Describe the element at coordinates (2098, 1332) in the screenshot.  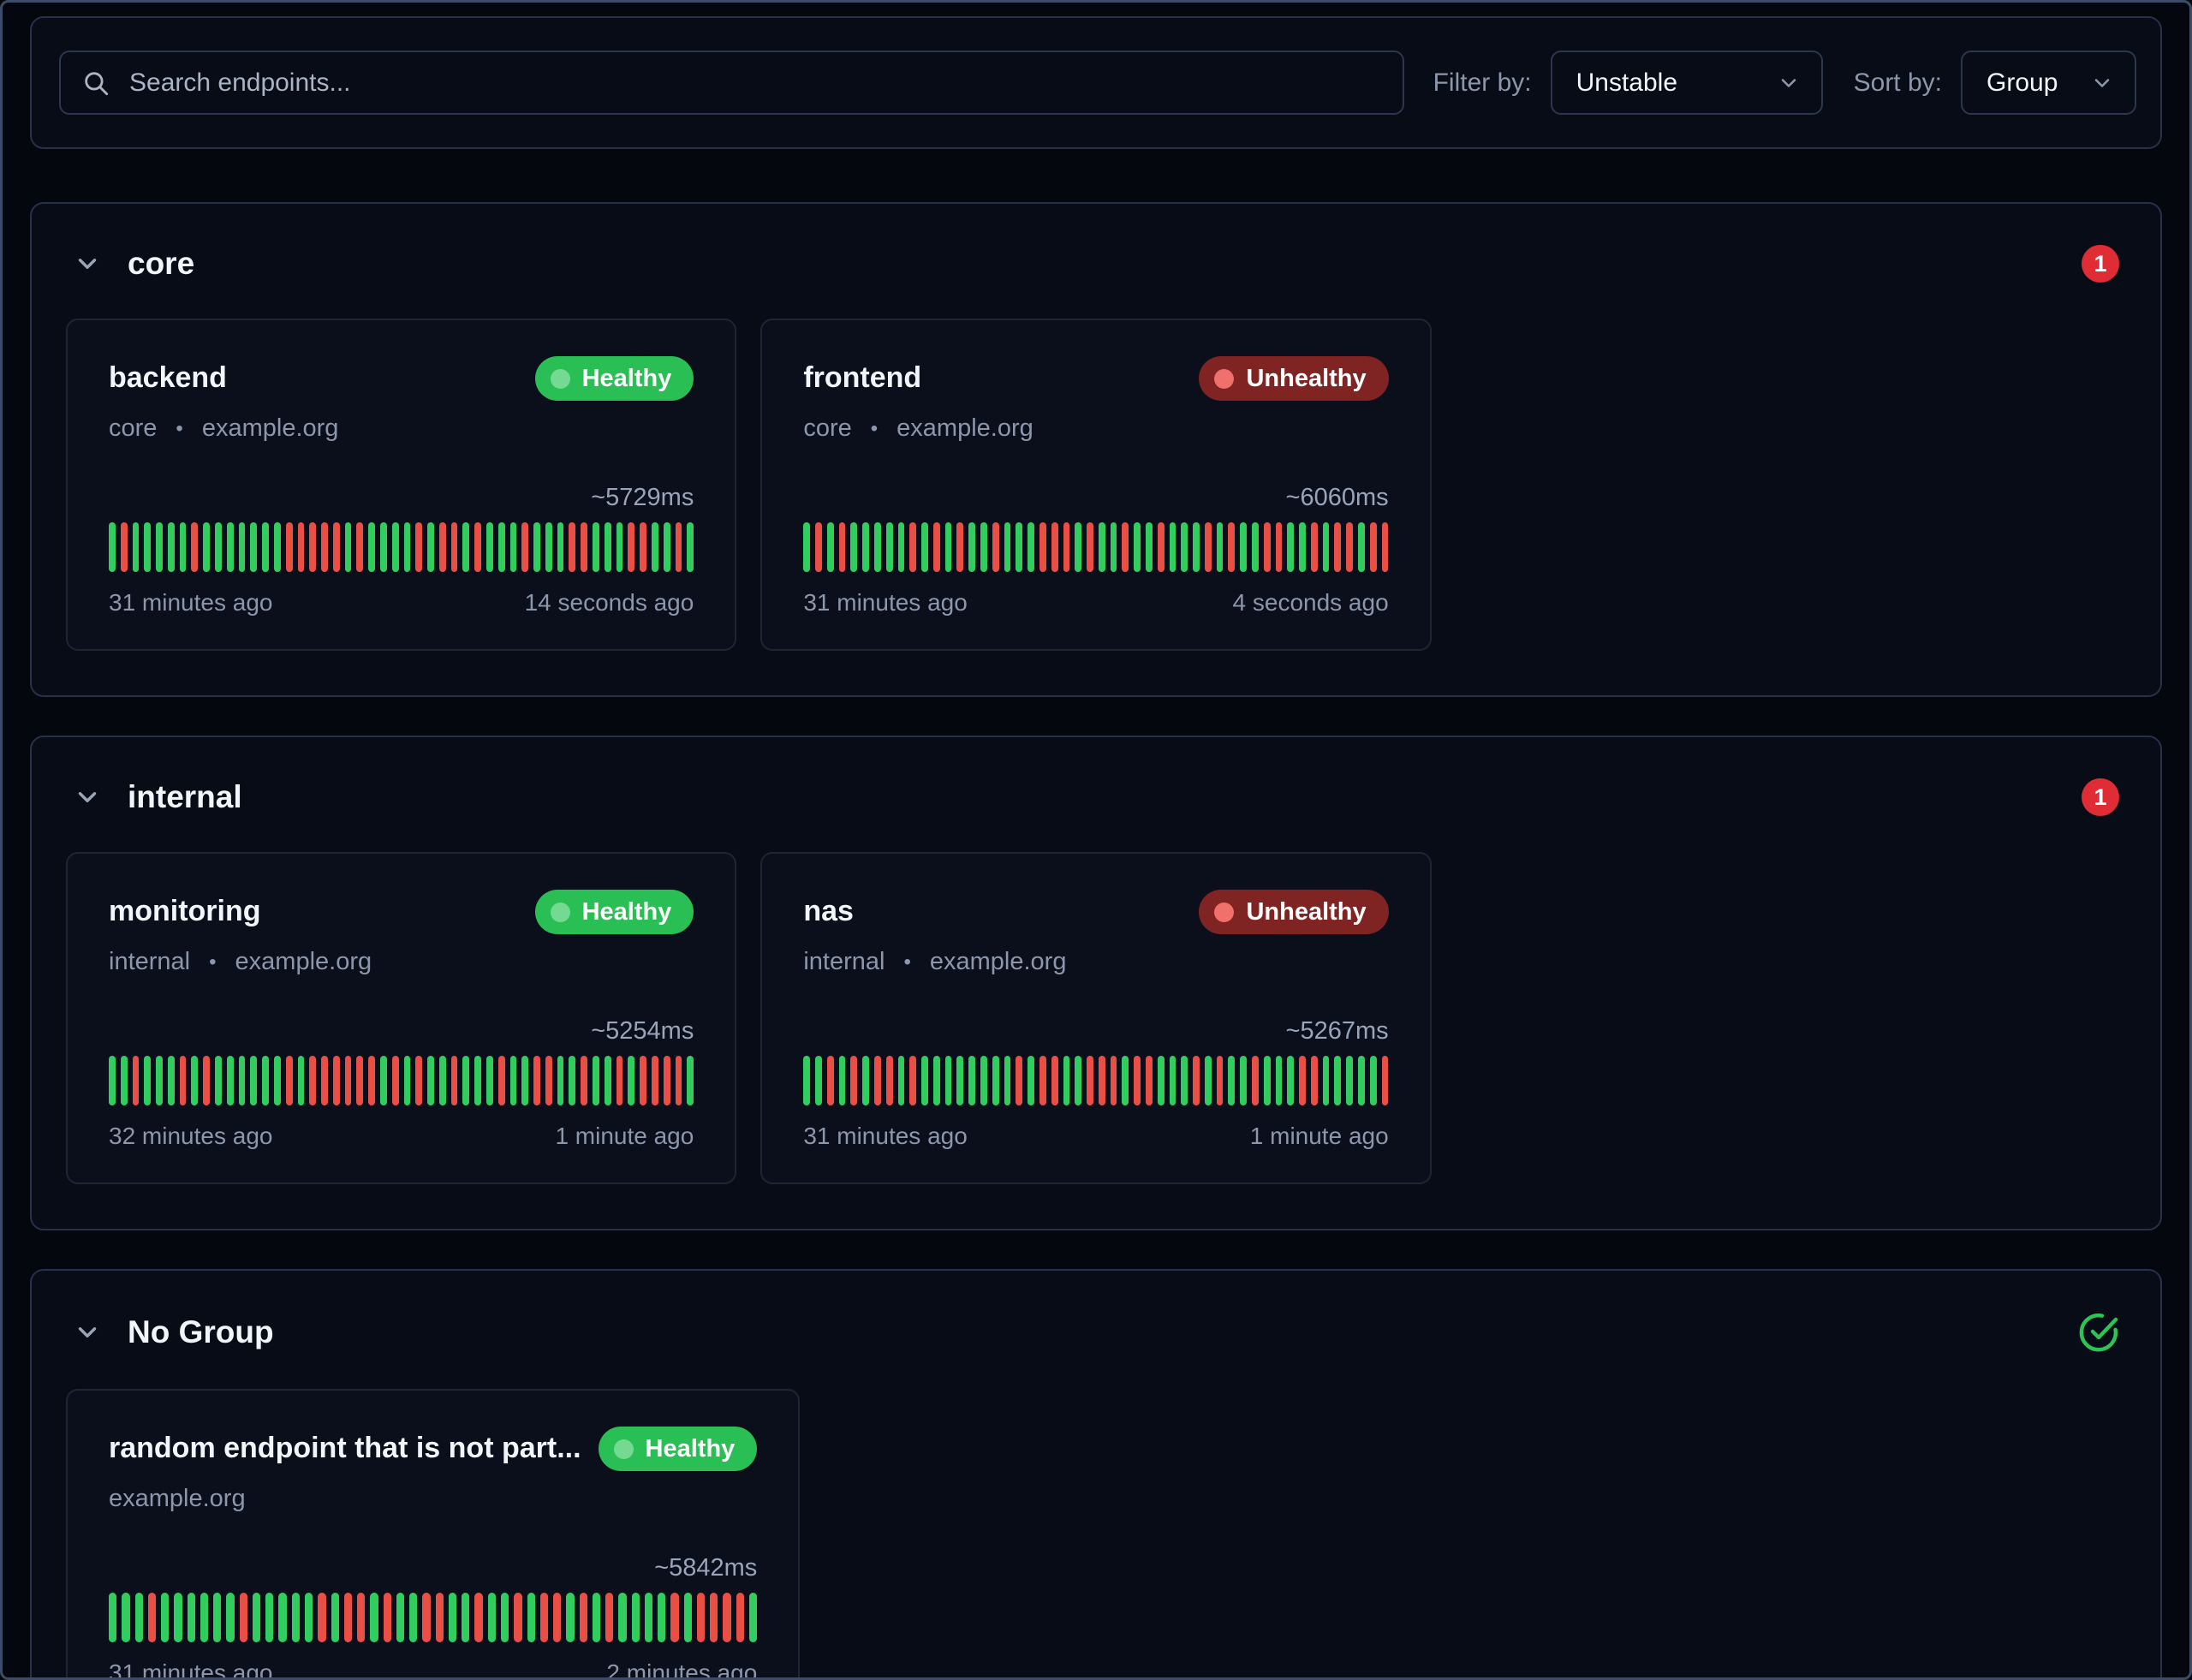
I see `group-healthy-check-icon` at that location.